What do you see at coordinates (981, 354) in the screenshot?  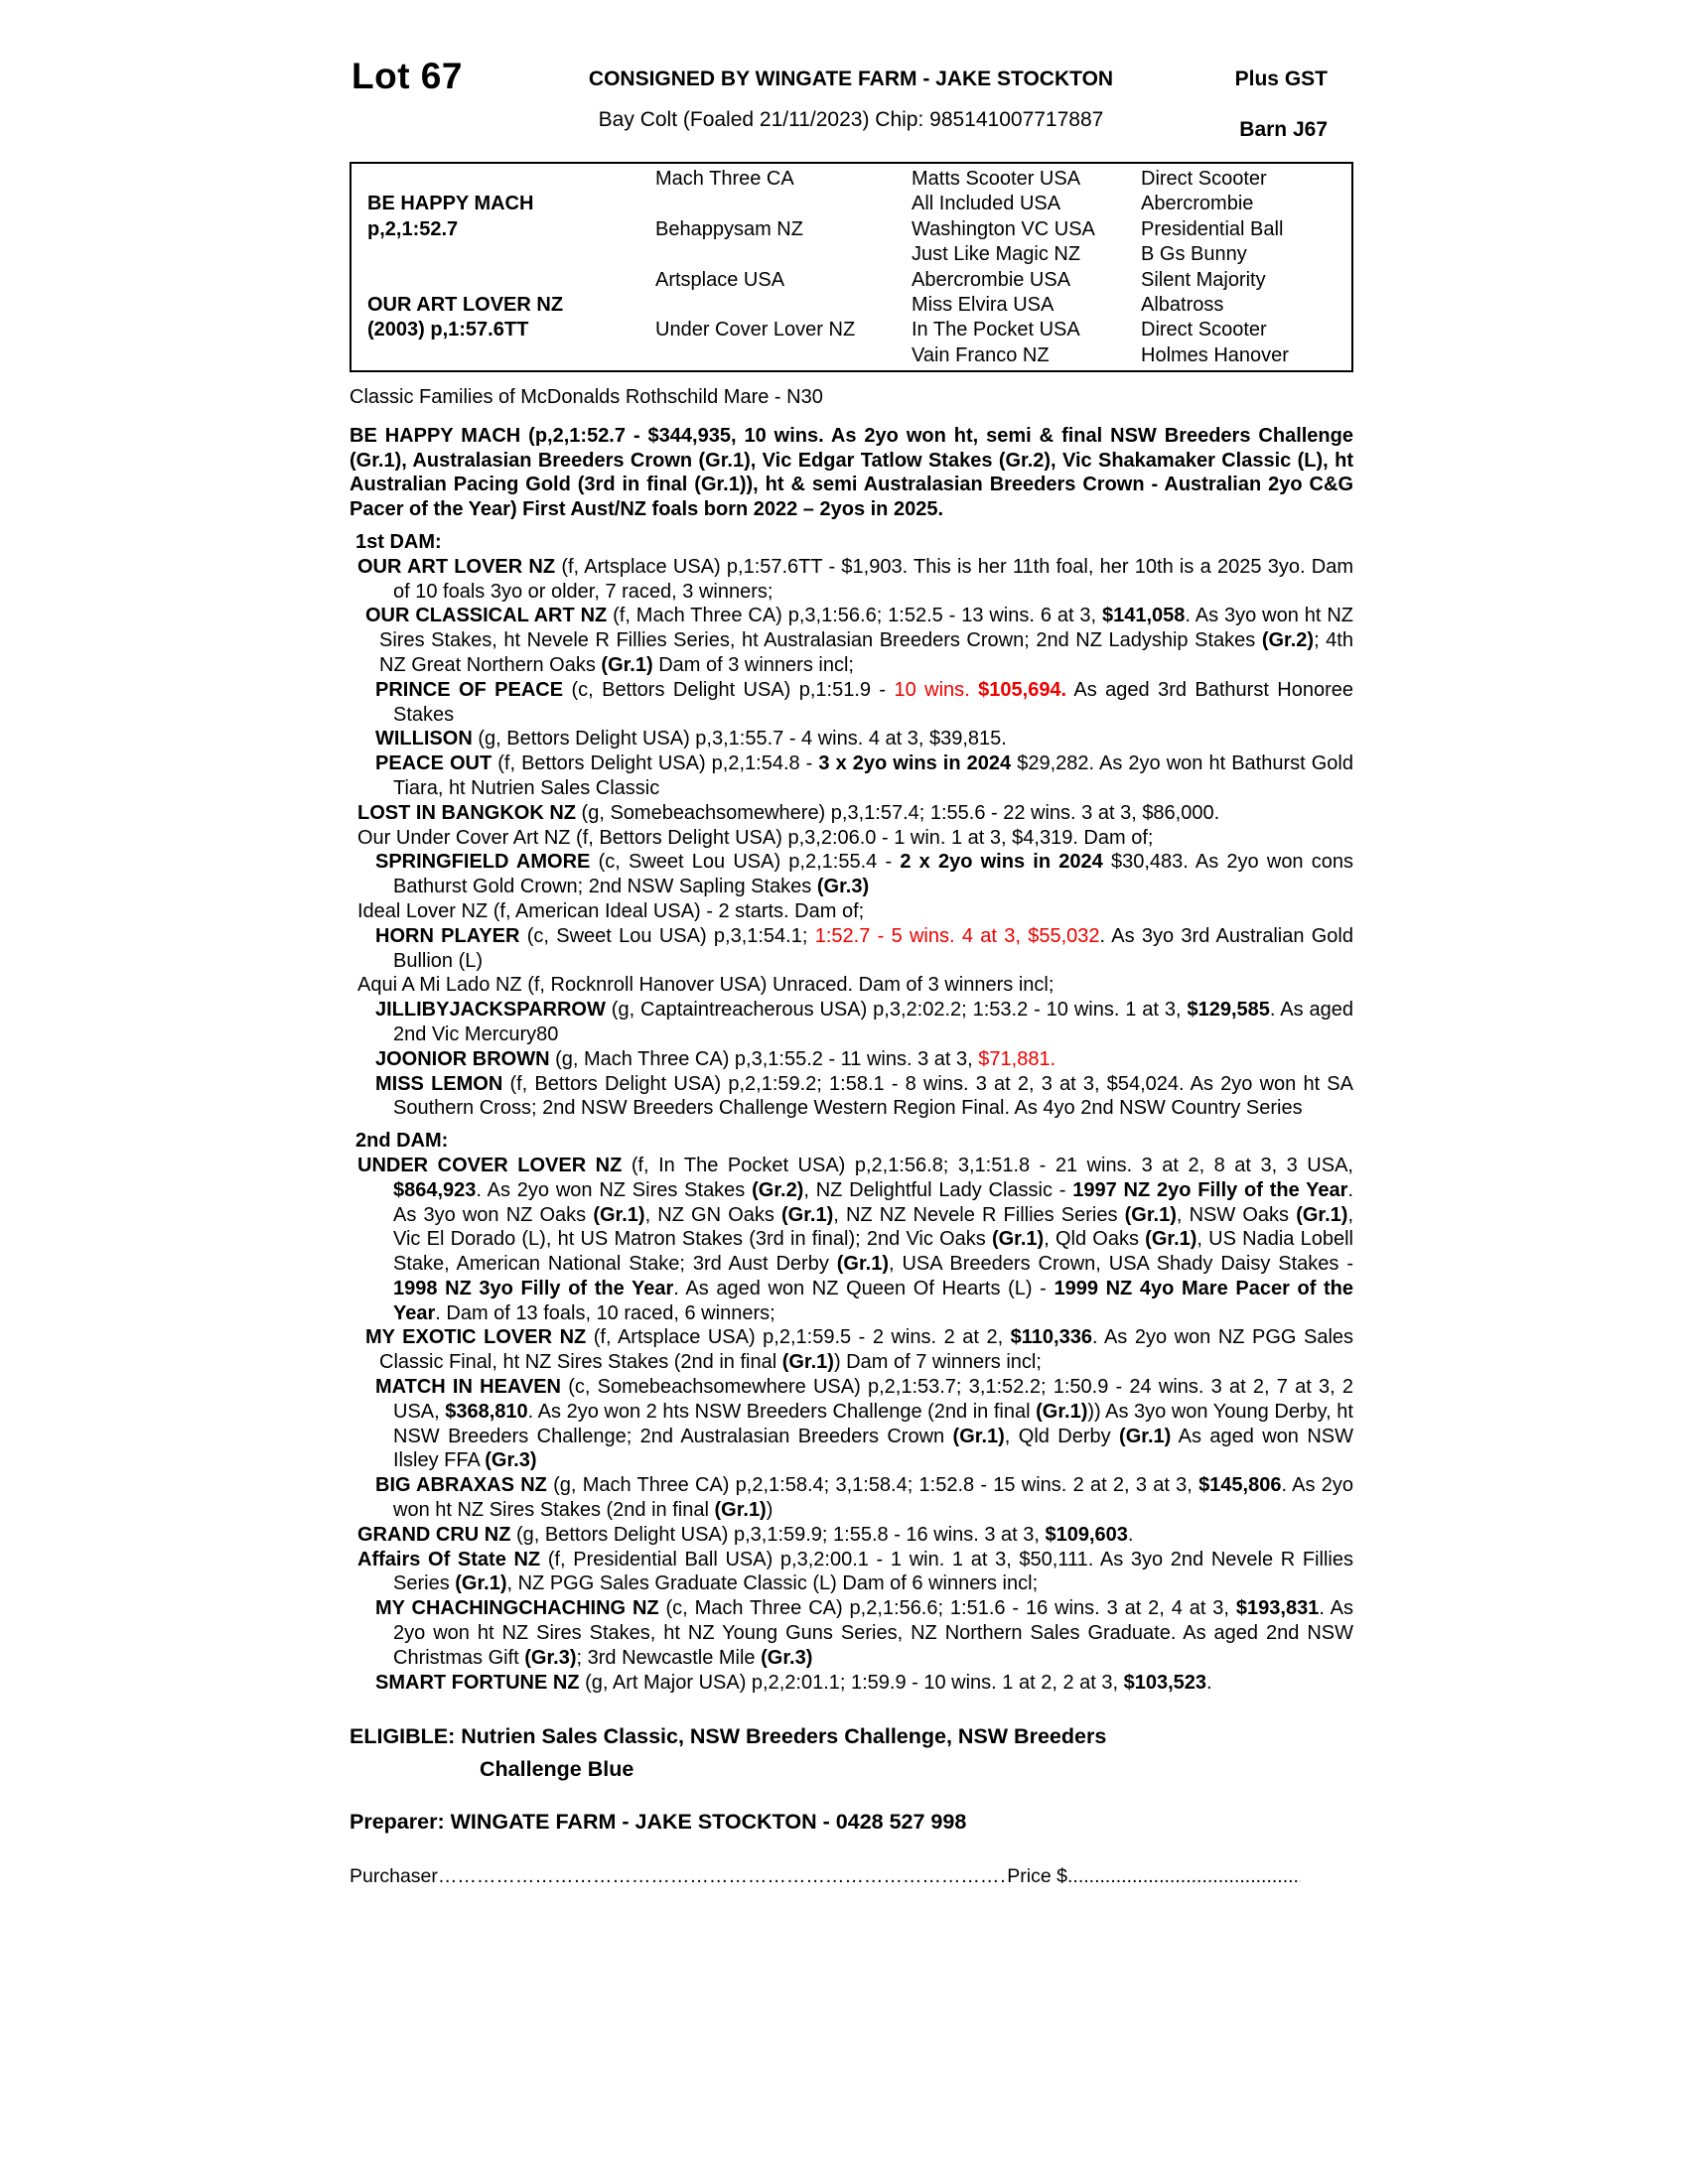 I see `pedigree-cell: Vain Franco NZ` at bounding box center [981, 354].